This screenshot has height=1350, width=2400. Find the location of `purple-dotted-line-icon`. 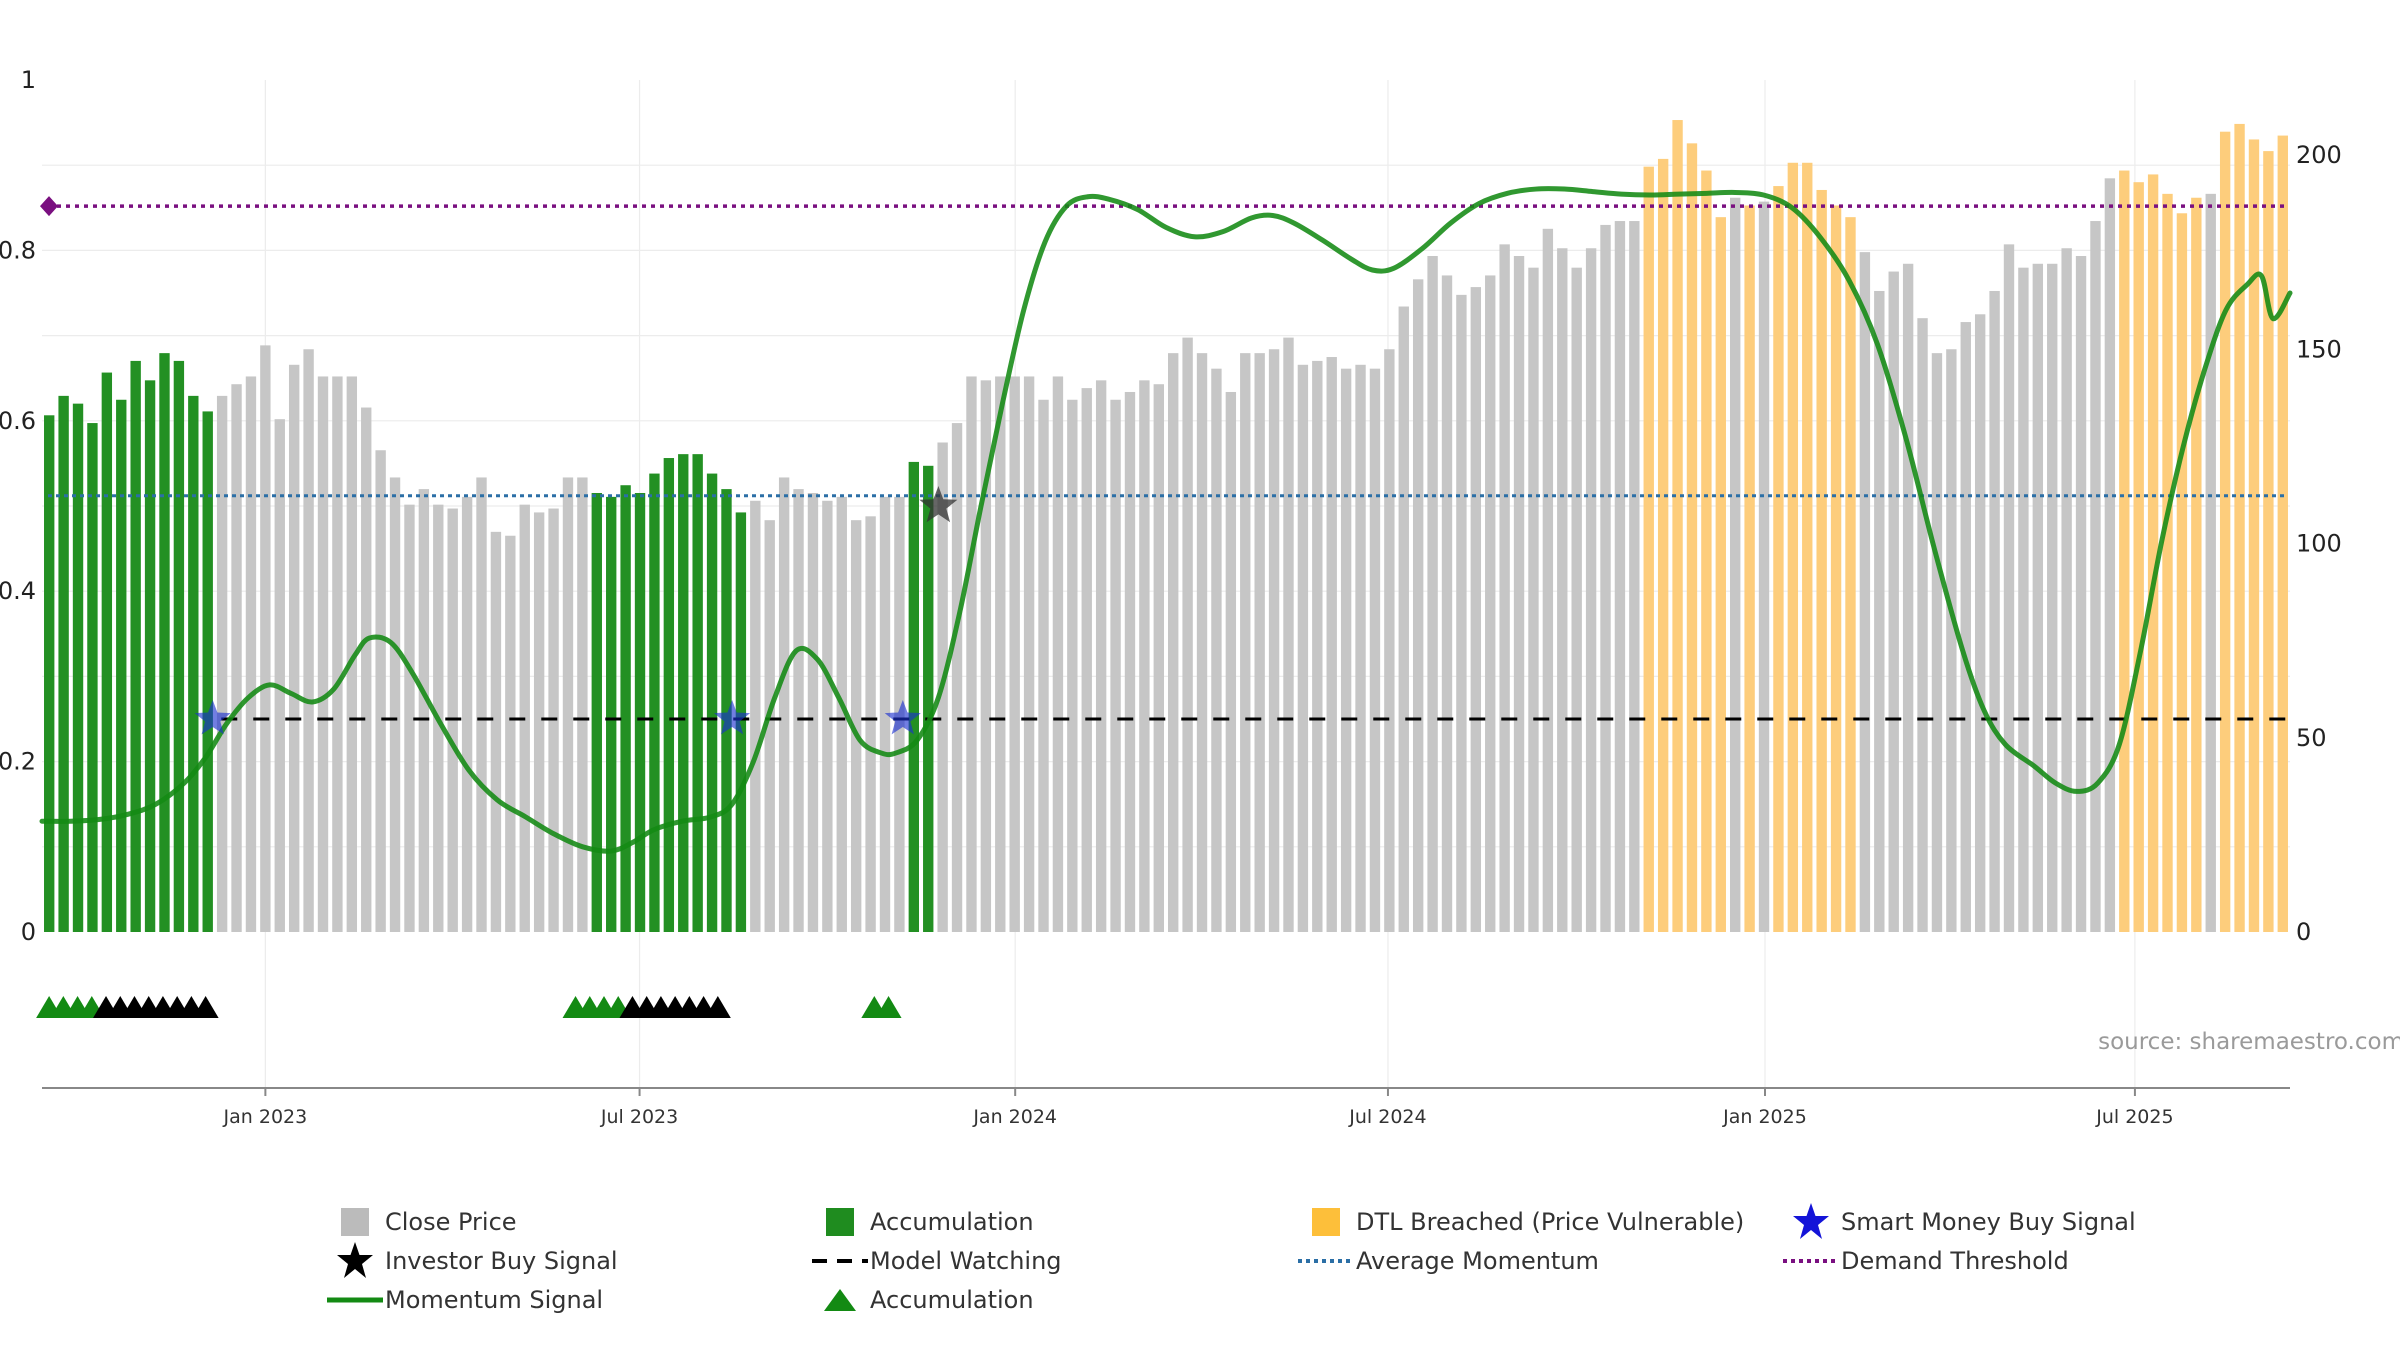

purple-dotted-line-icon is located at coordinates (1811, 1261).